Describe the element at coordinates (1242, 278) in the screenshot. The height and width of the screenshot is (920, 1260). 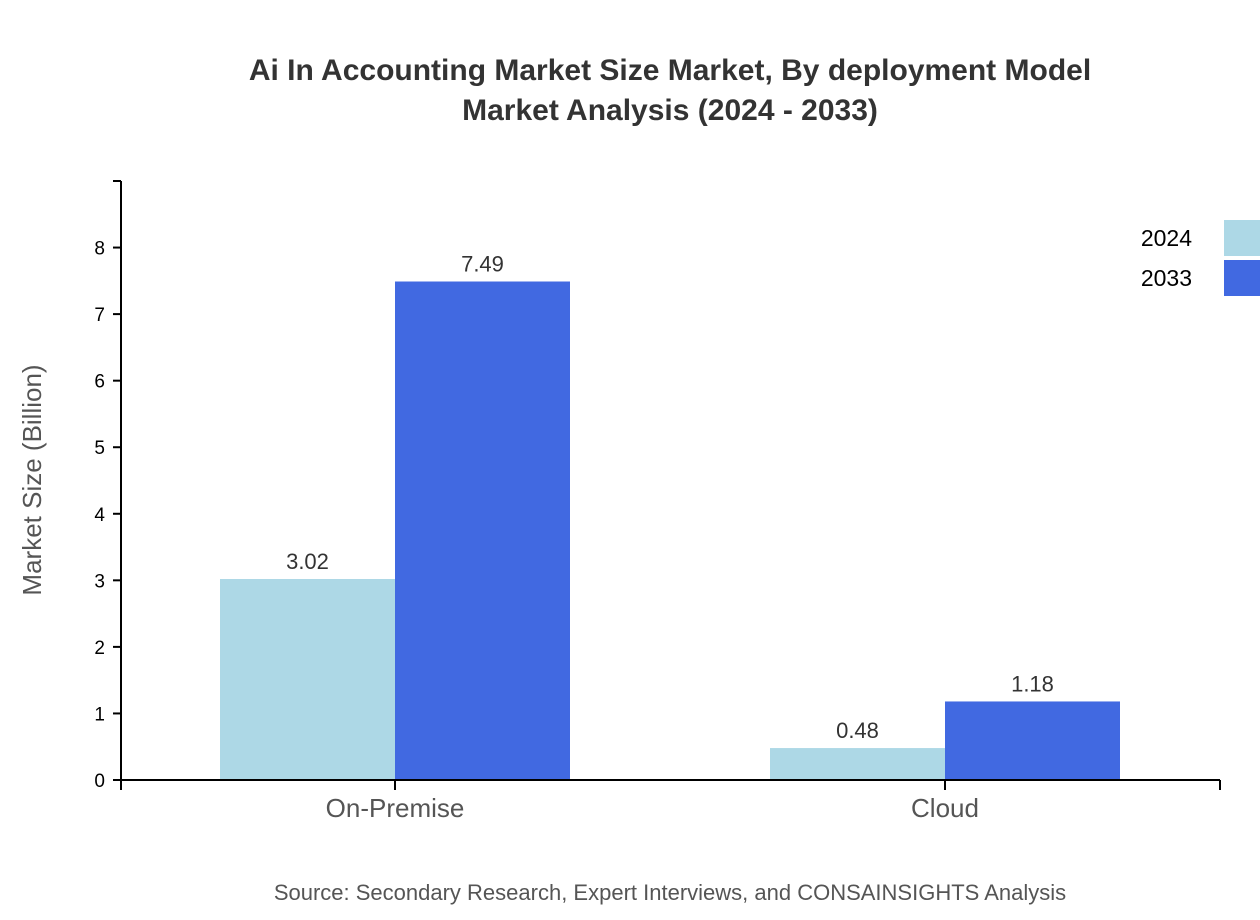
I see `legend-swatch-2033` at that location.